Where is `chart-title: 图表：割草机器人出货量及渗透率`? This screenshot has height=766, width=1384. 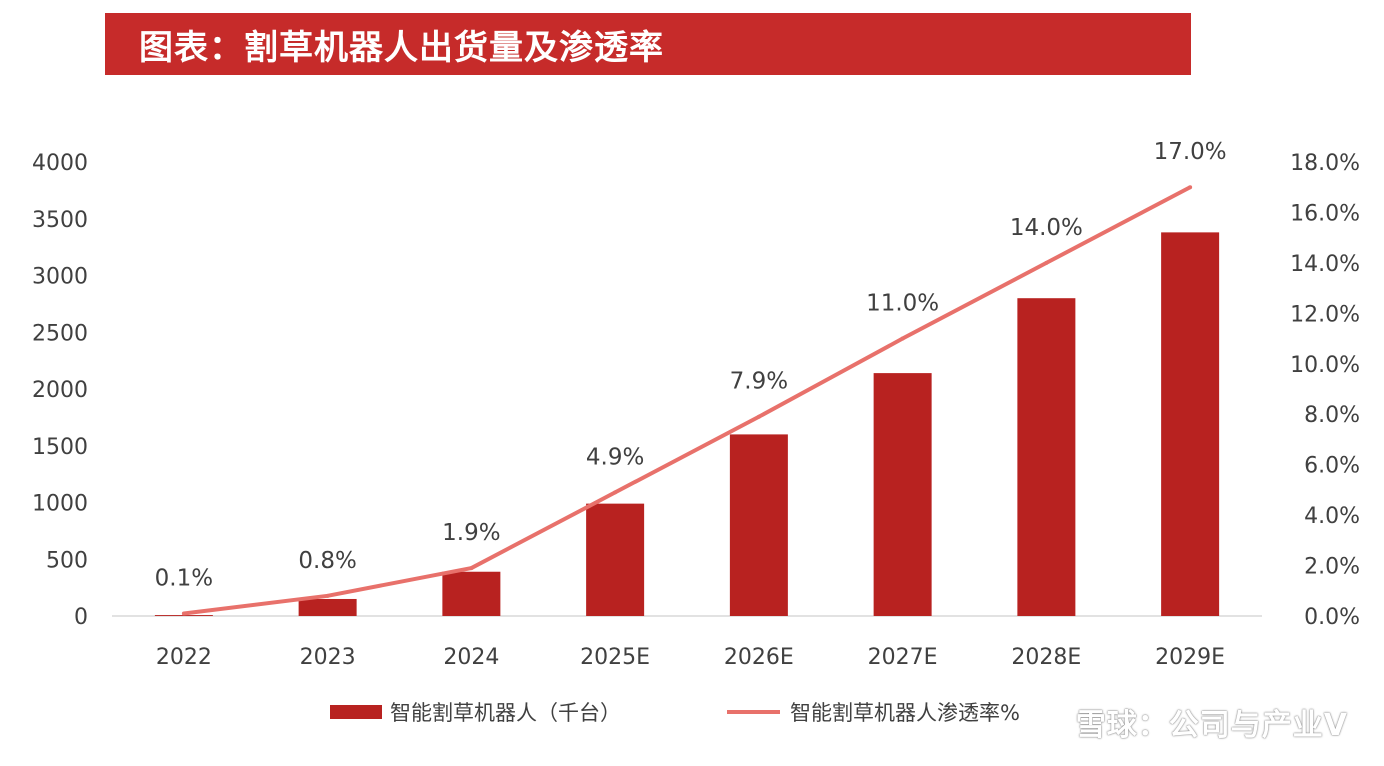 chart-title: 图表：割草机器人出货量及渗透率 is located at coordinates (401, 47).